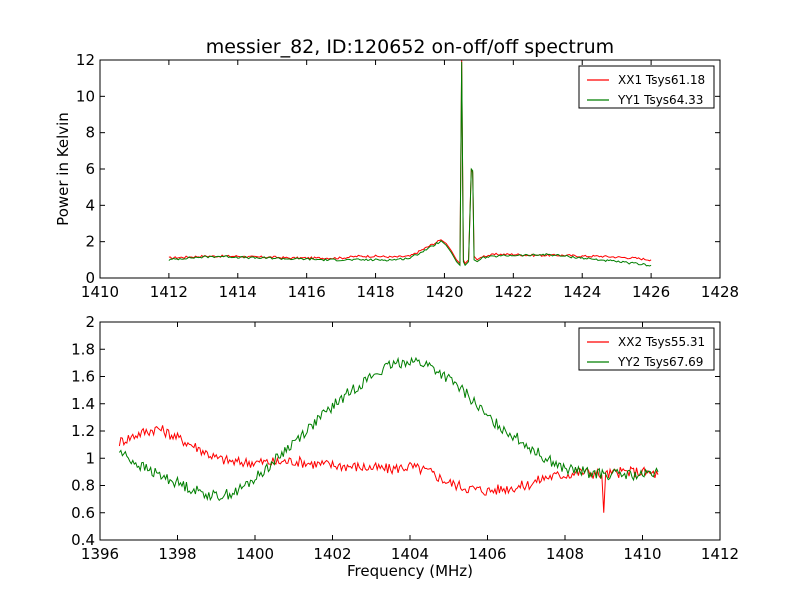 This screenshot has width=800, height=600. What do you see at coordinates (660, 362) in the screenshot?
I see `legend-label: YY2 Tsys67.69` at bounding box center [660, 362].